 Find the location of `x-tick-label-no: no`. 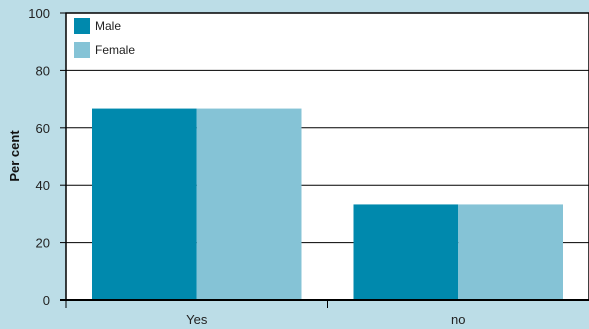

x-tick-label-no: no is located at coordinates (458, 319).